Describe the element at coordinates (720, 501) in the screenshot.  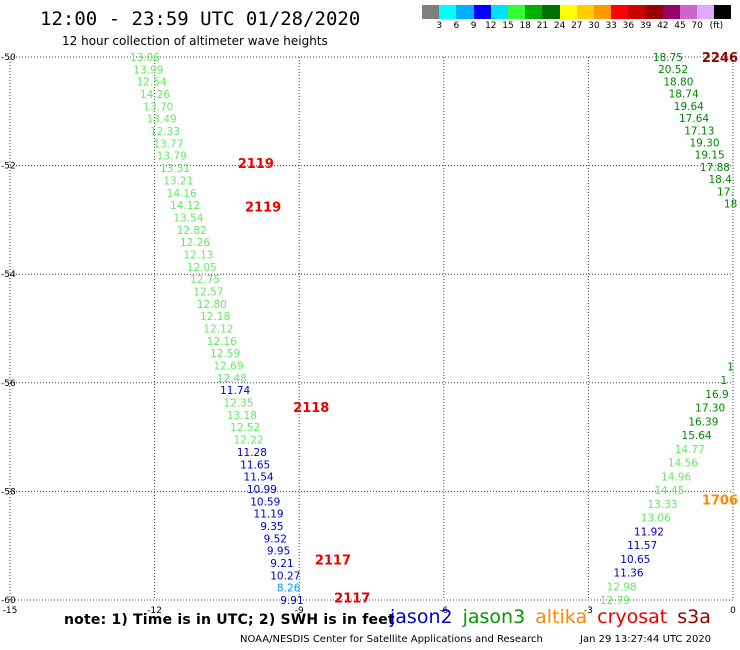
I see `pass-time-label: 1706` at that location.